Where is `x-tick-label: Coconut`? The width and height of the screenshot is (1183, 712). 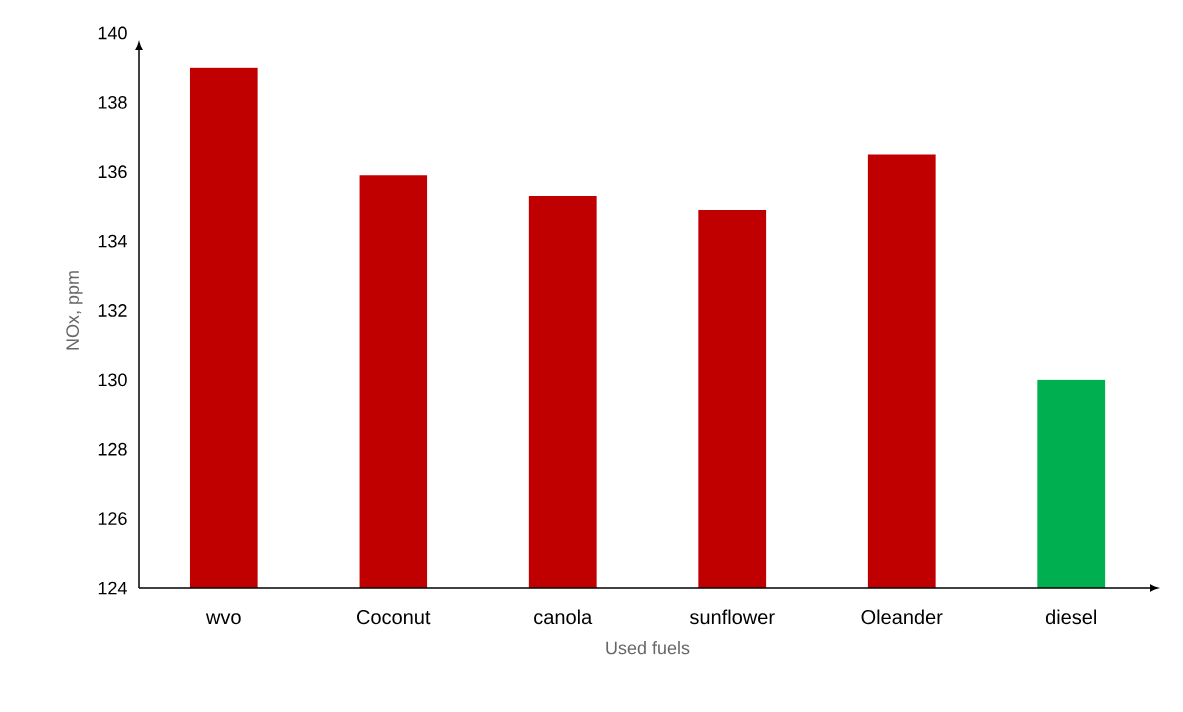 x-tick-label: Coconut is located at coordinates (394, 617).